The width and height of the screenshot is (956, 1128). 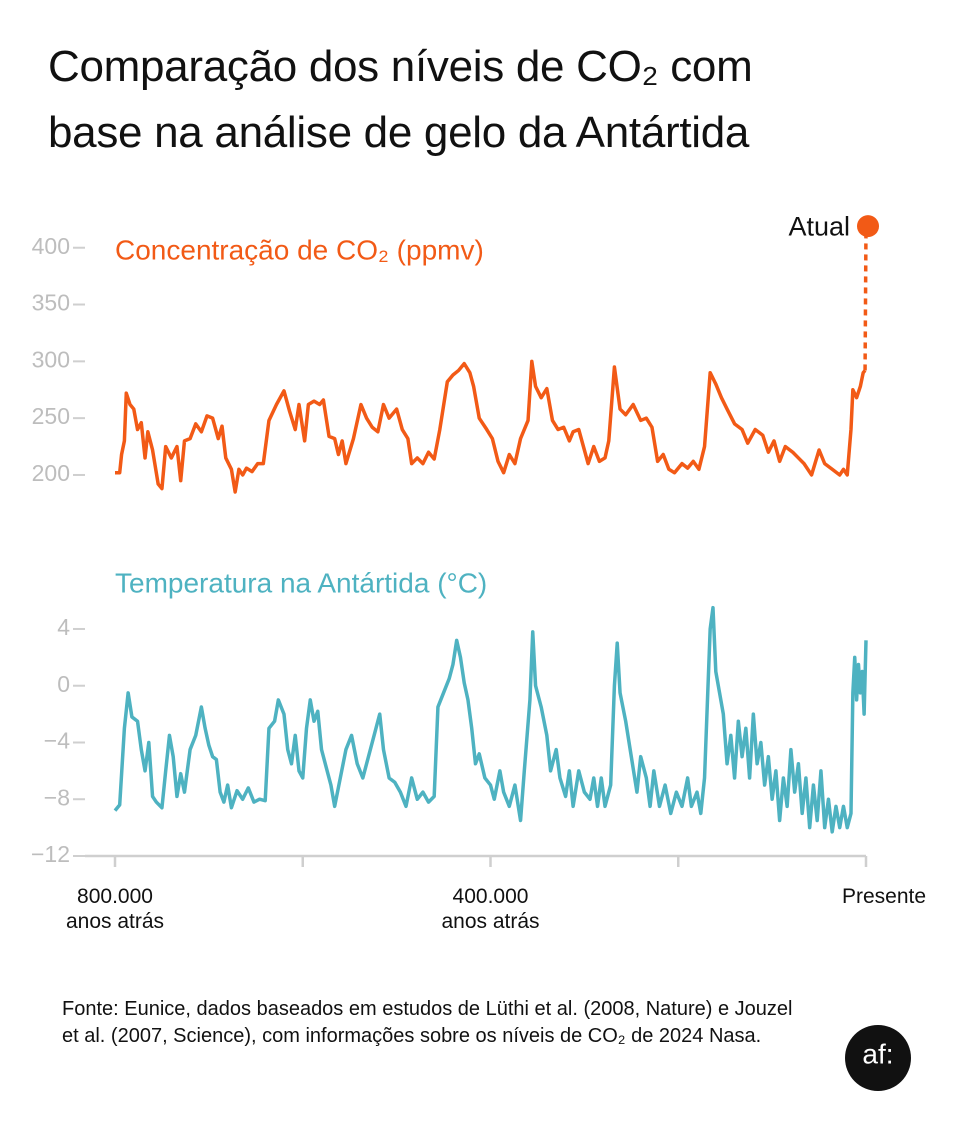 What do you see at coordinates (51, 416) in the screenshot?
I see `y-tick-label: 250` at bounding box center [51, 416].